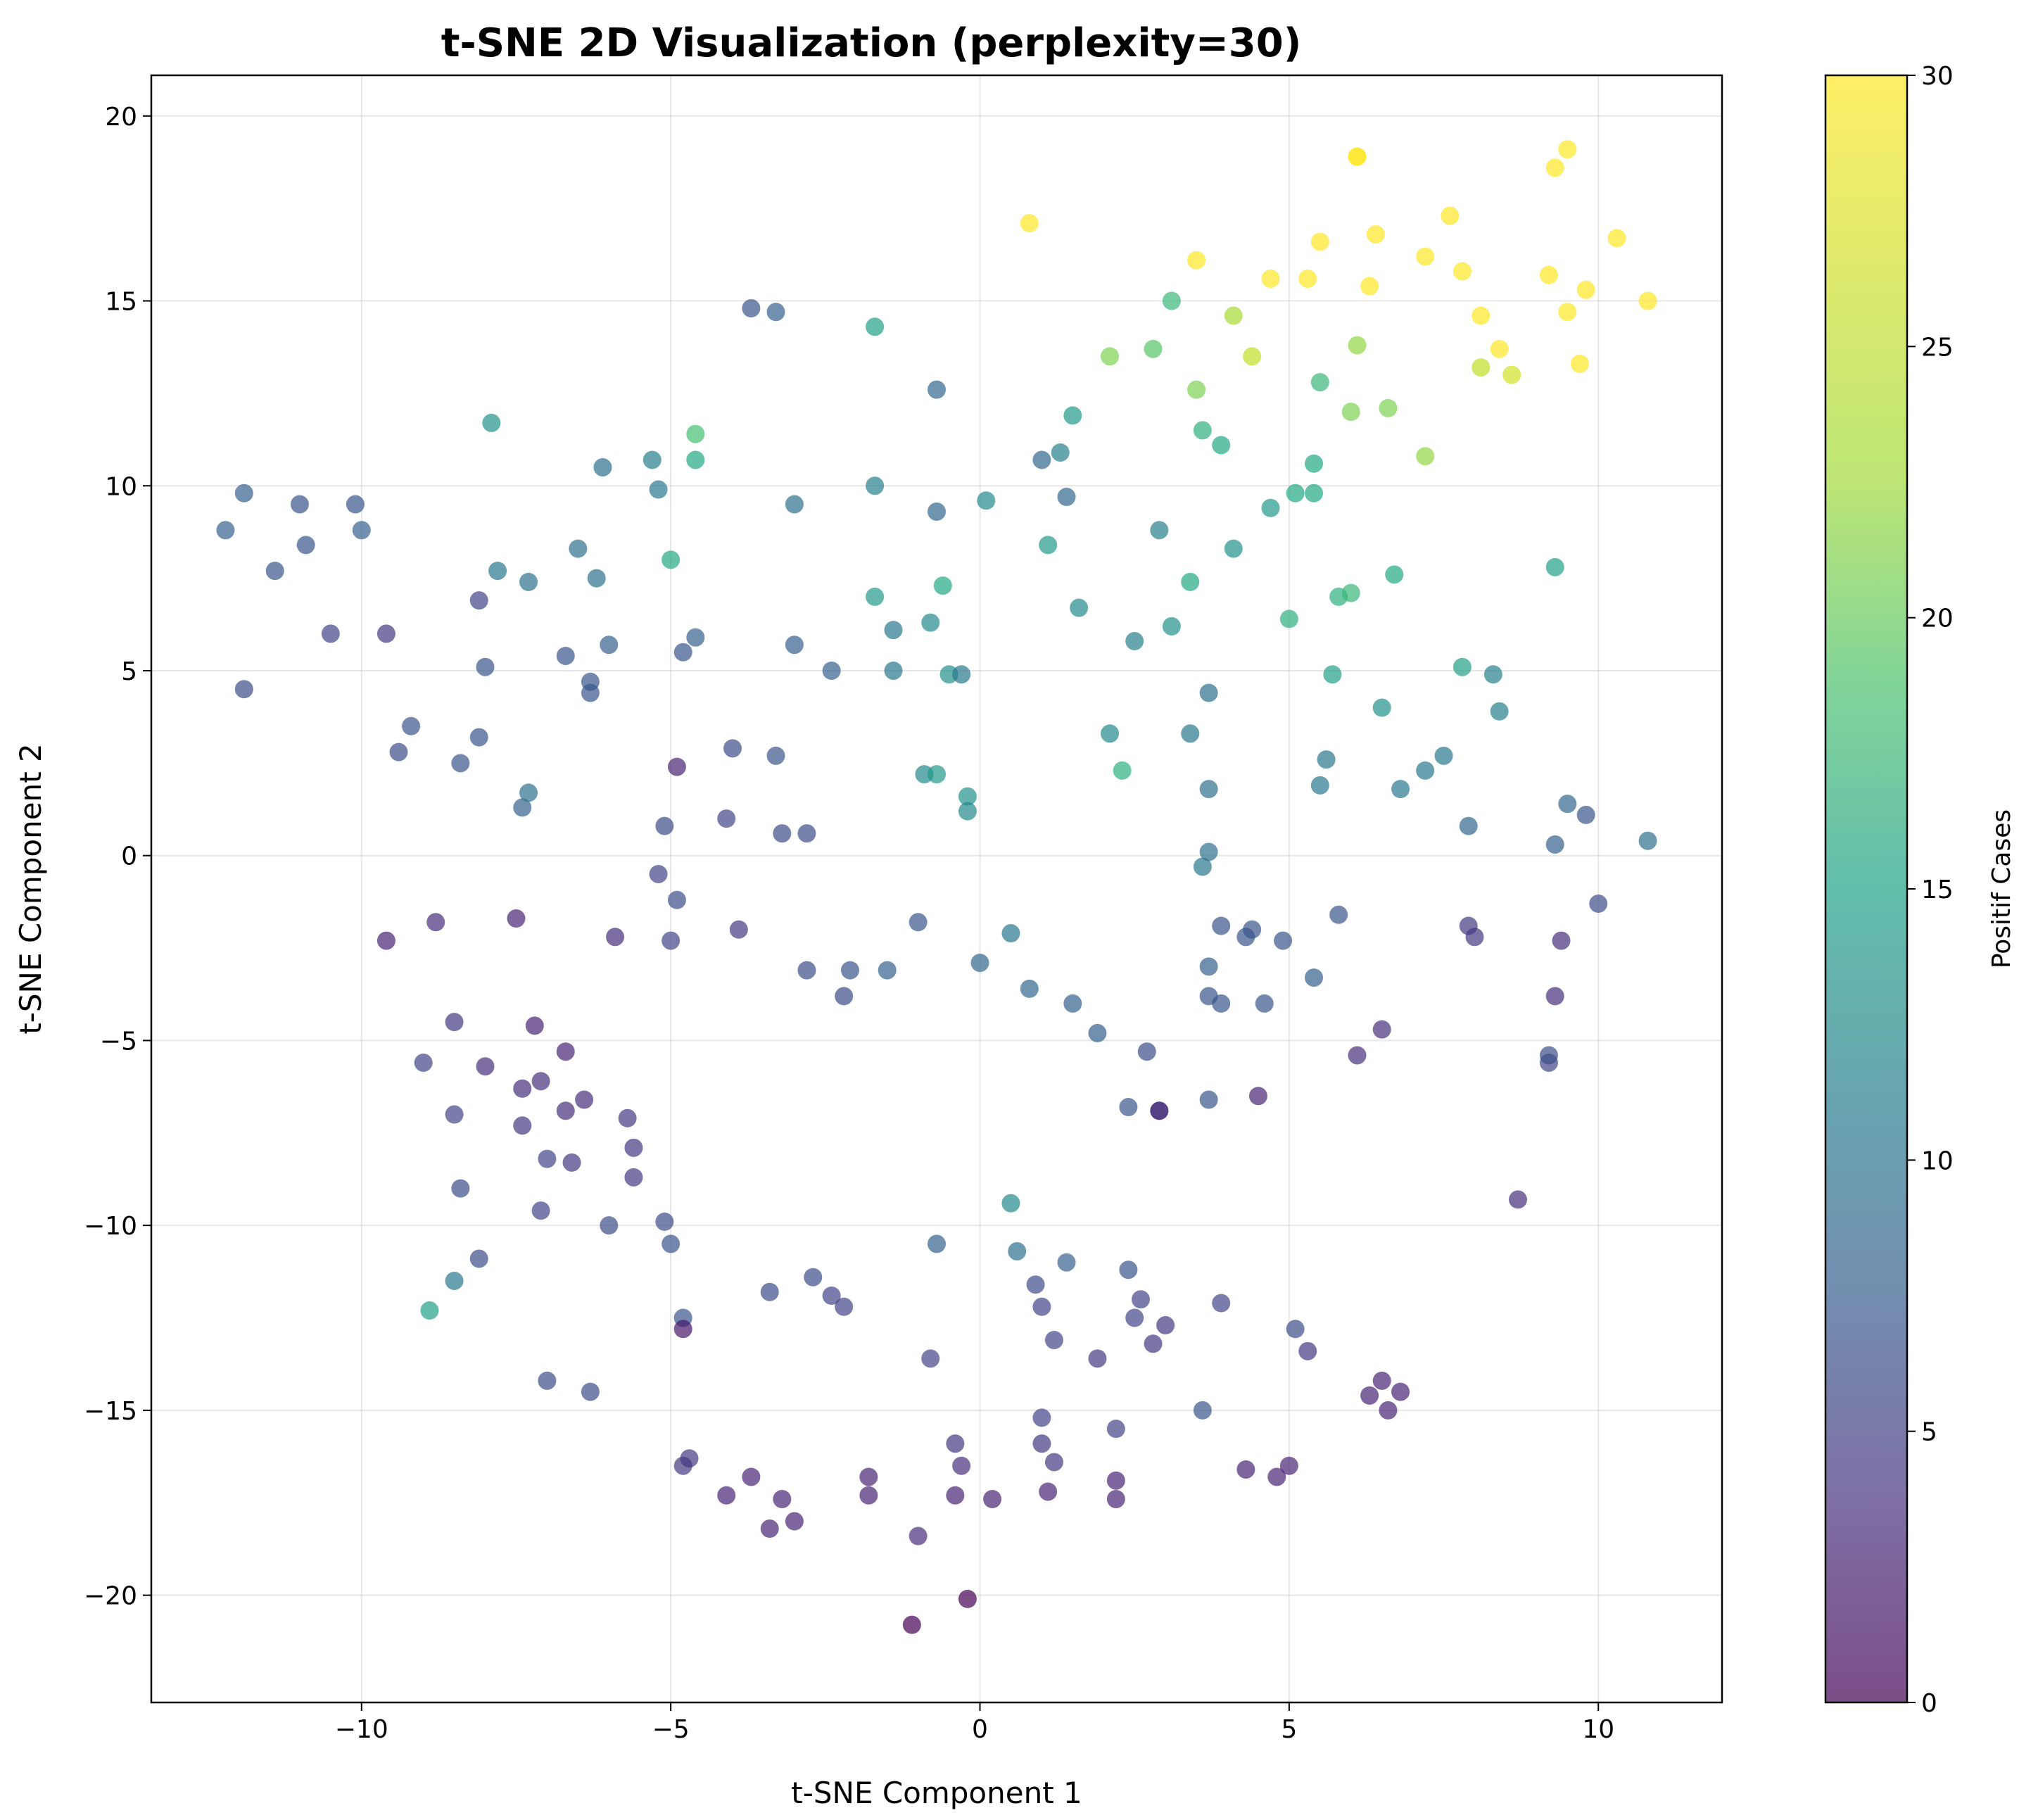 The width and height of the screenshot is (2019, 1820). I want to click on y-tick-label: 10, so click(121, 486).